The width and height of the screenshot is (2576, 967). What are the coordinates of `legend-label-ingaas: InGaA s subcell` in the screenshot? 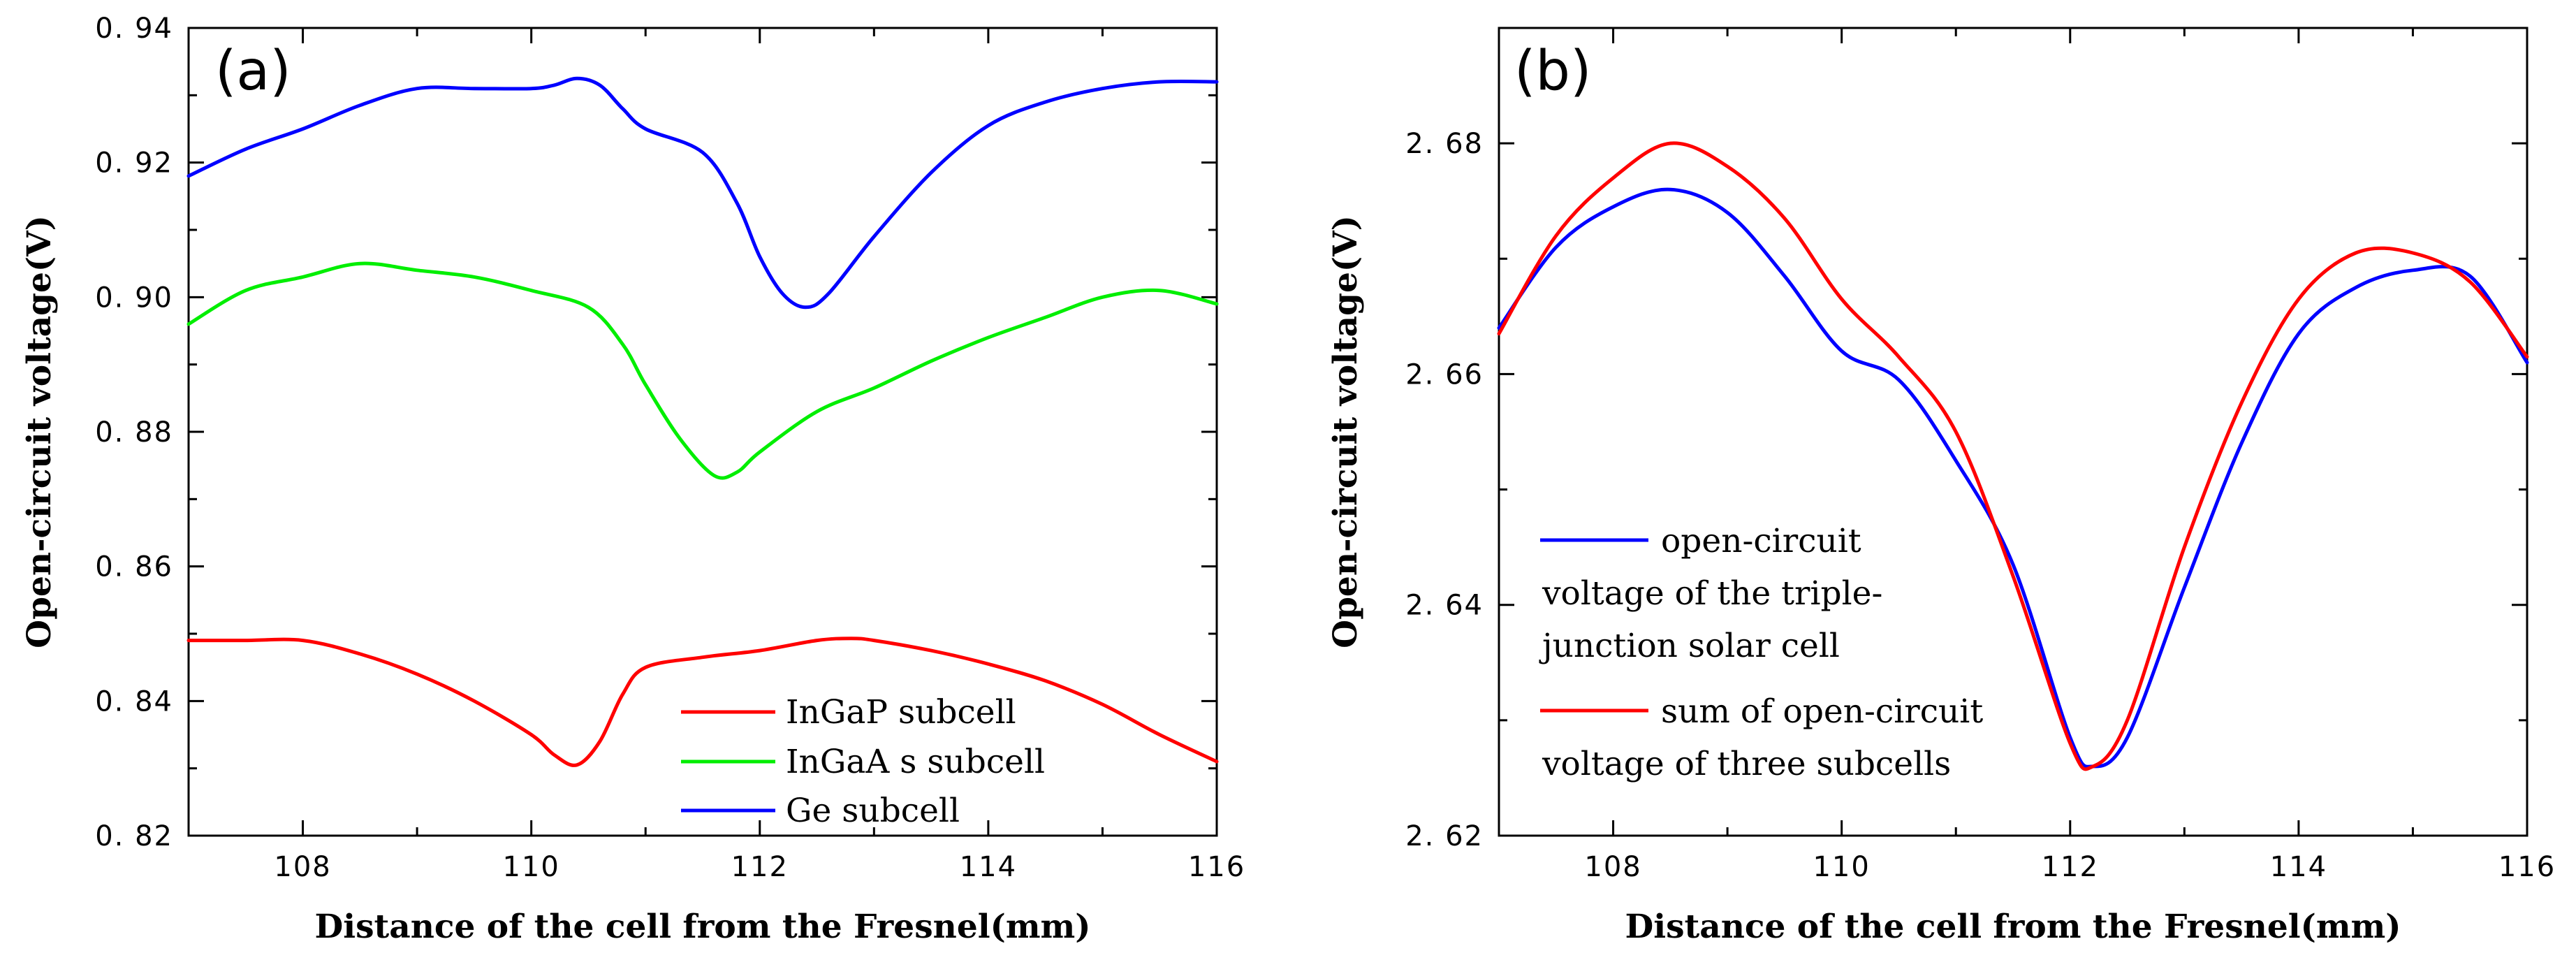 It's located at (915, 762).